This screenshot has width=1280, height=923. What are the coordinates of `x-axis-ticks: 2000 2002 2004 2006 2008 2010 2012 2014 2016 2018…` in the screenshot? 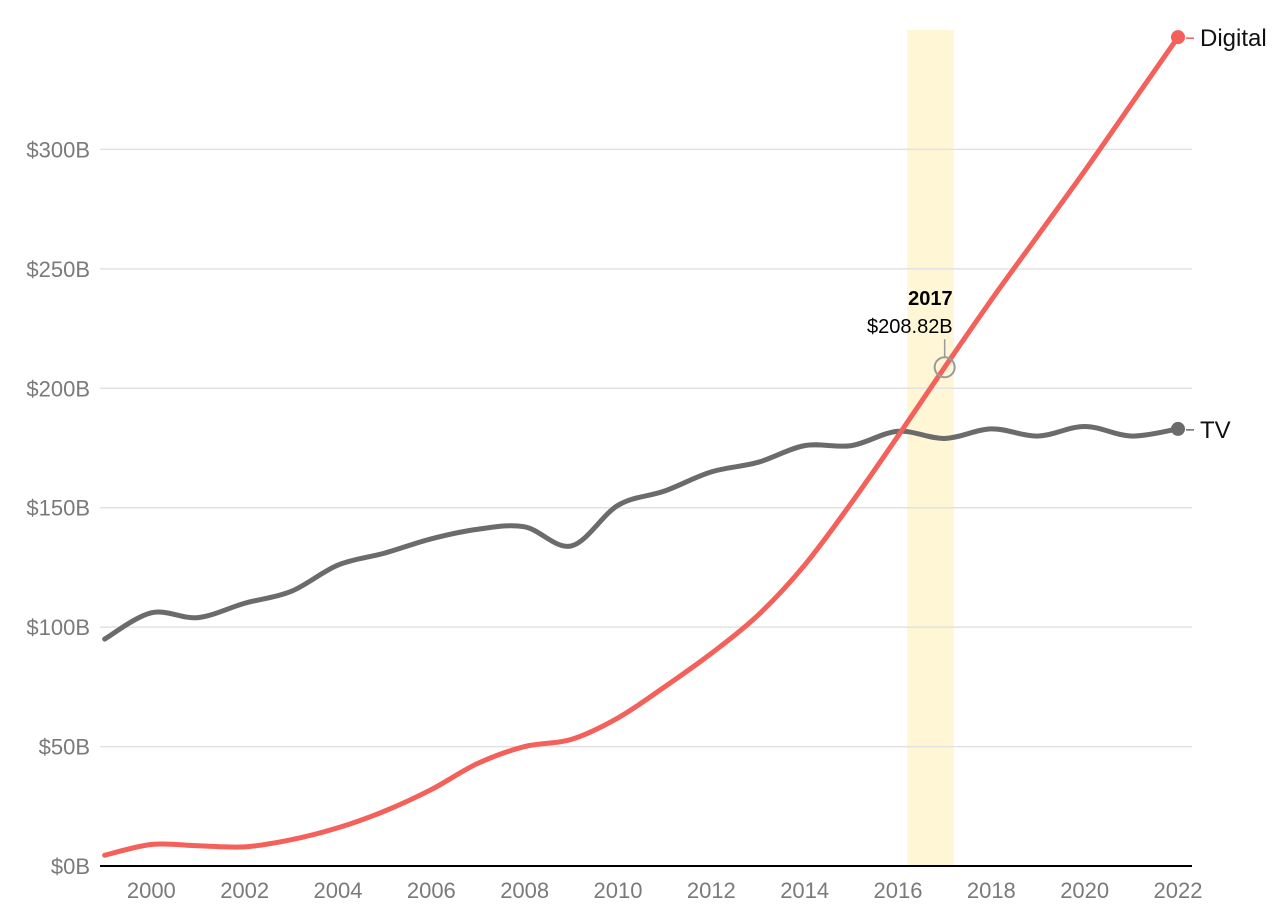 It's located at (665, 890).